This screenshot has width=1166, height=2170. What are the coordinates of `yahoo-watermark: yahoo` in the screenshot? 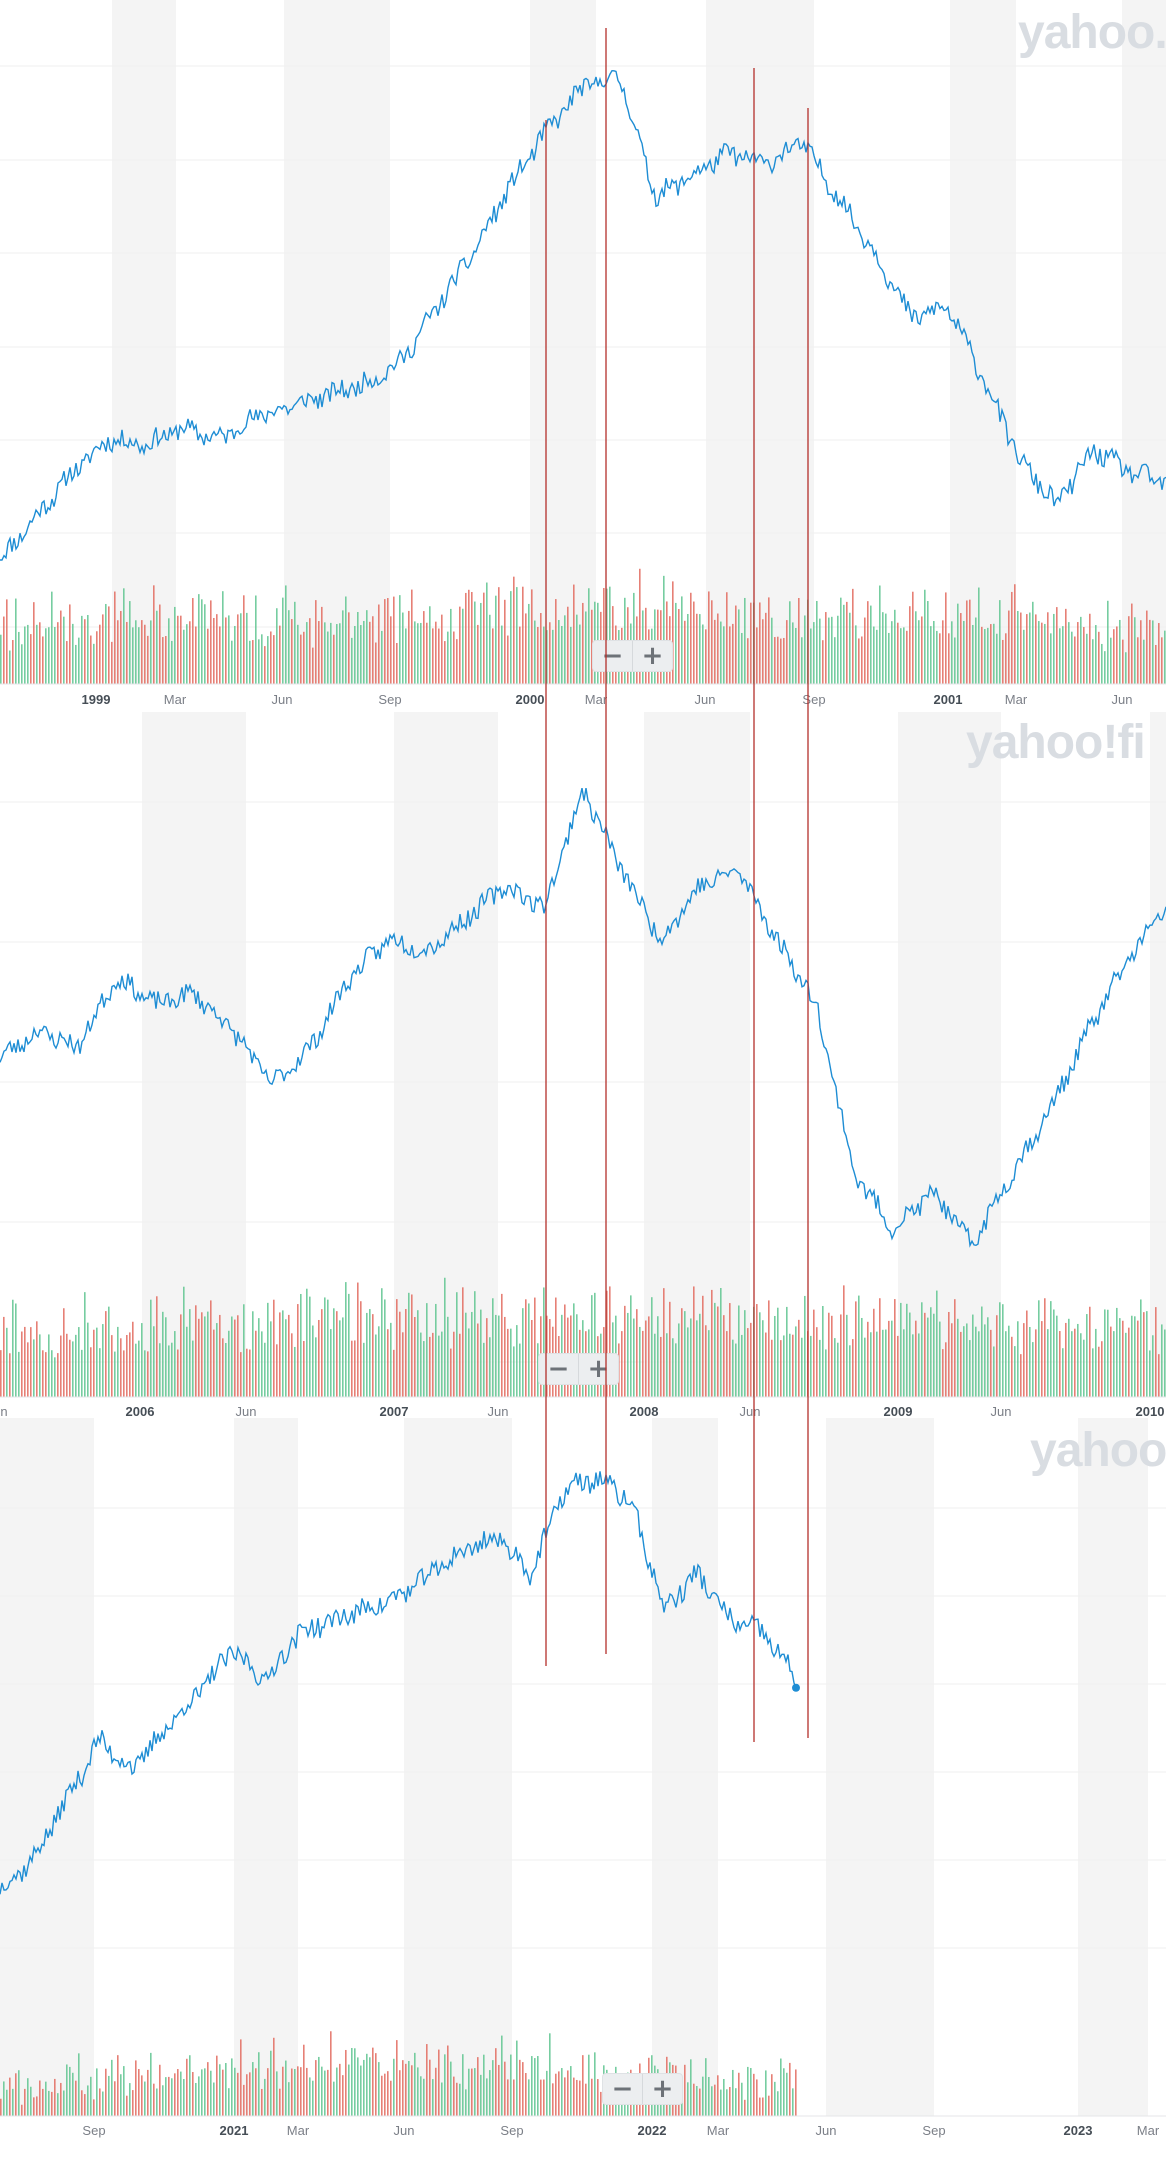 It's located at (1098, 1450).